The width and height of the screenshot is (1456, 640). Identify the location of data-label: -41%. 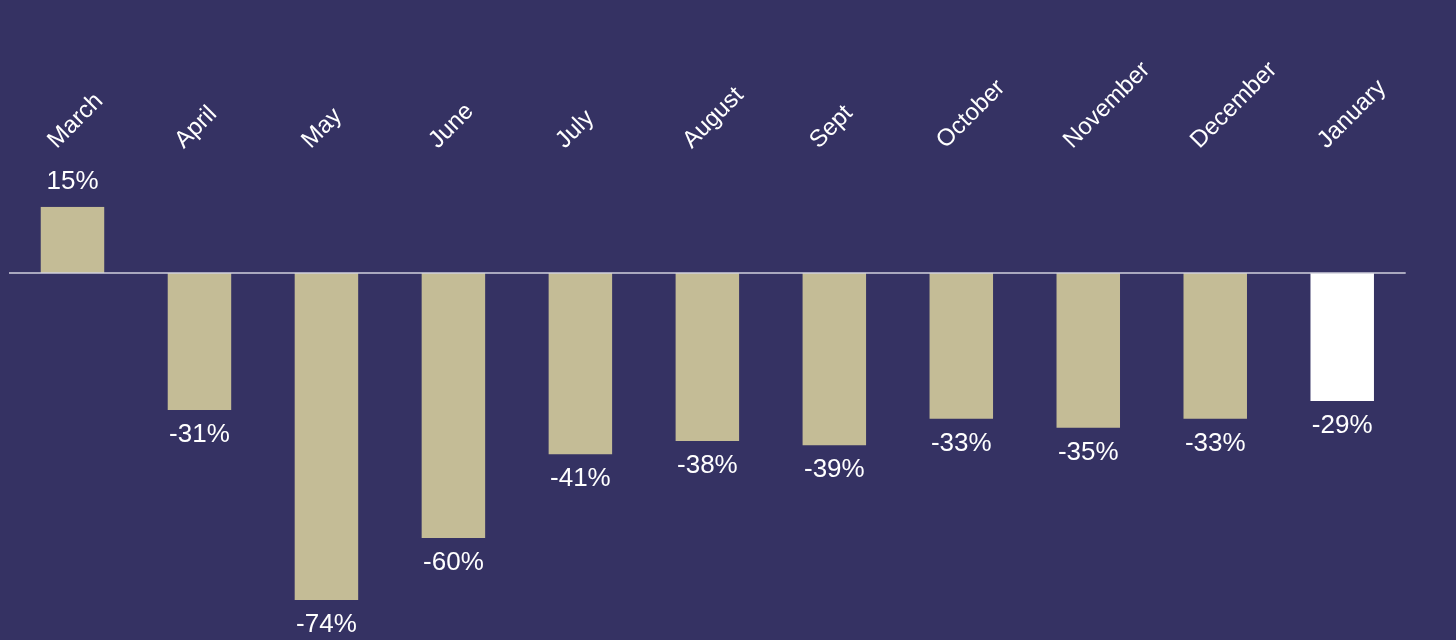
(580, 477).